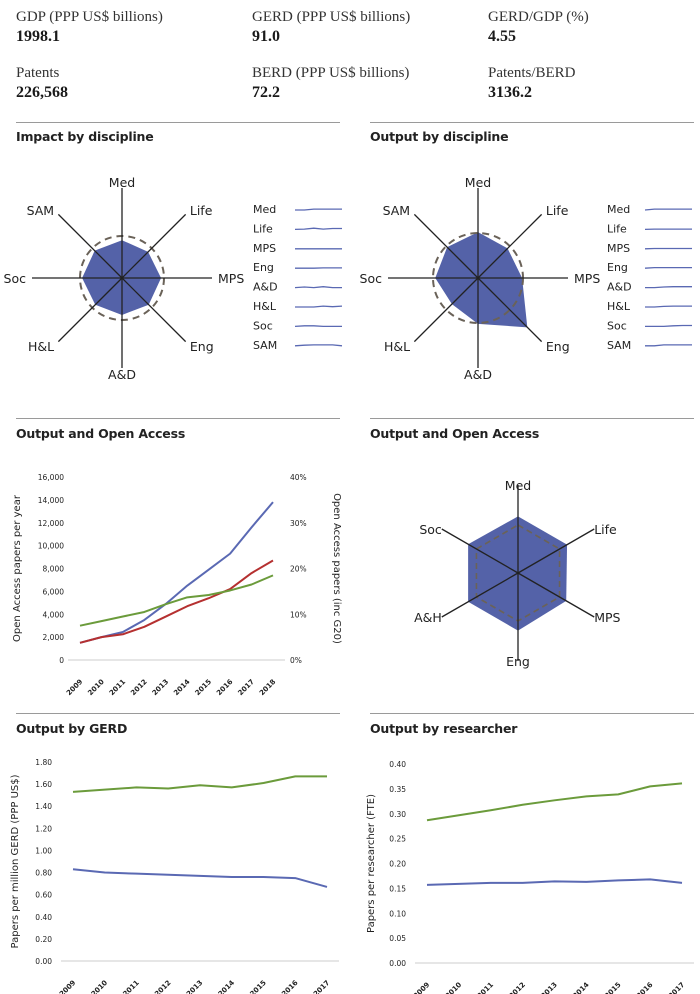  I want to click on stat-value: 91.0, so click(266, 36).